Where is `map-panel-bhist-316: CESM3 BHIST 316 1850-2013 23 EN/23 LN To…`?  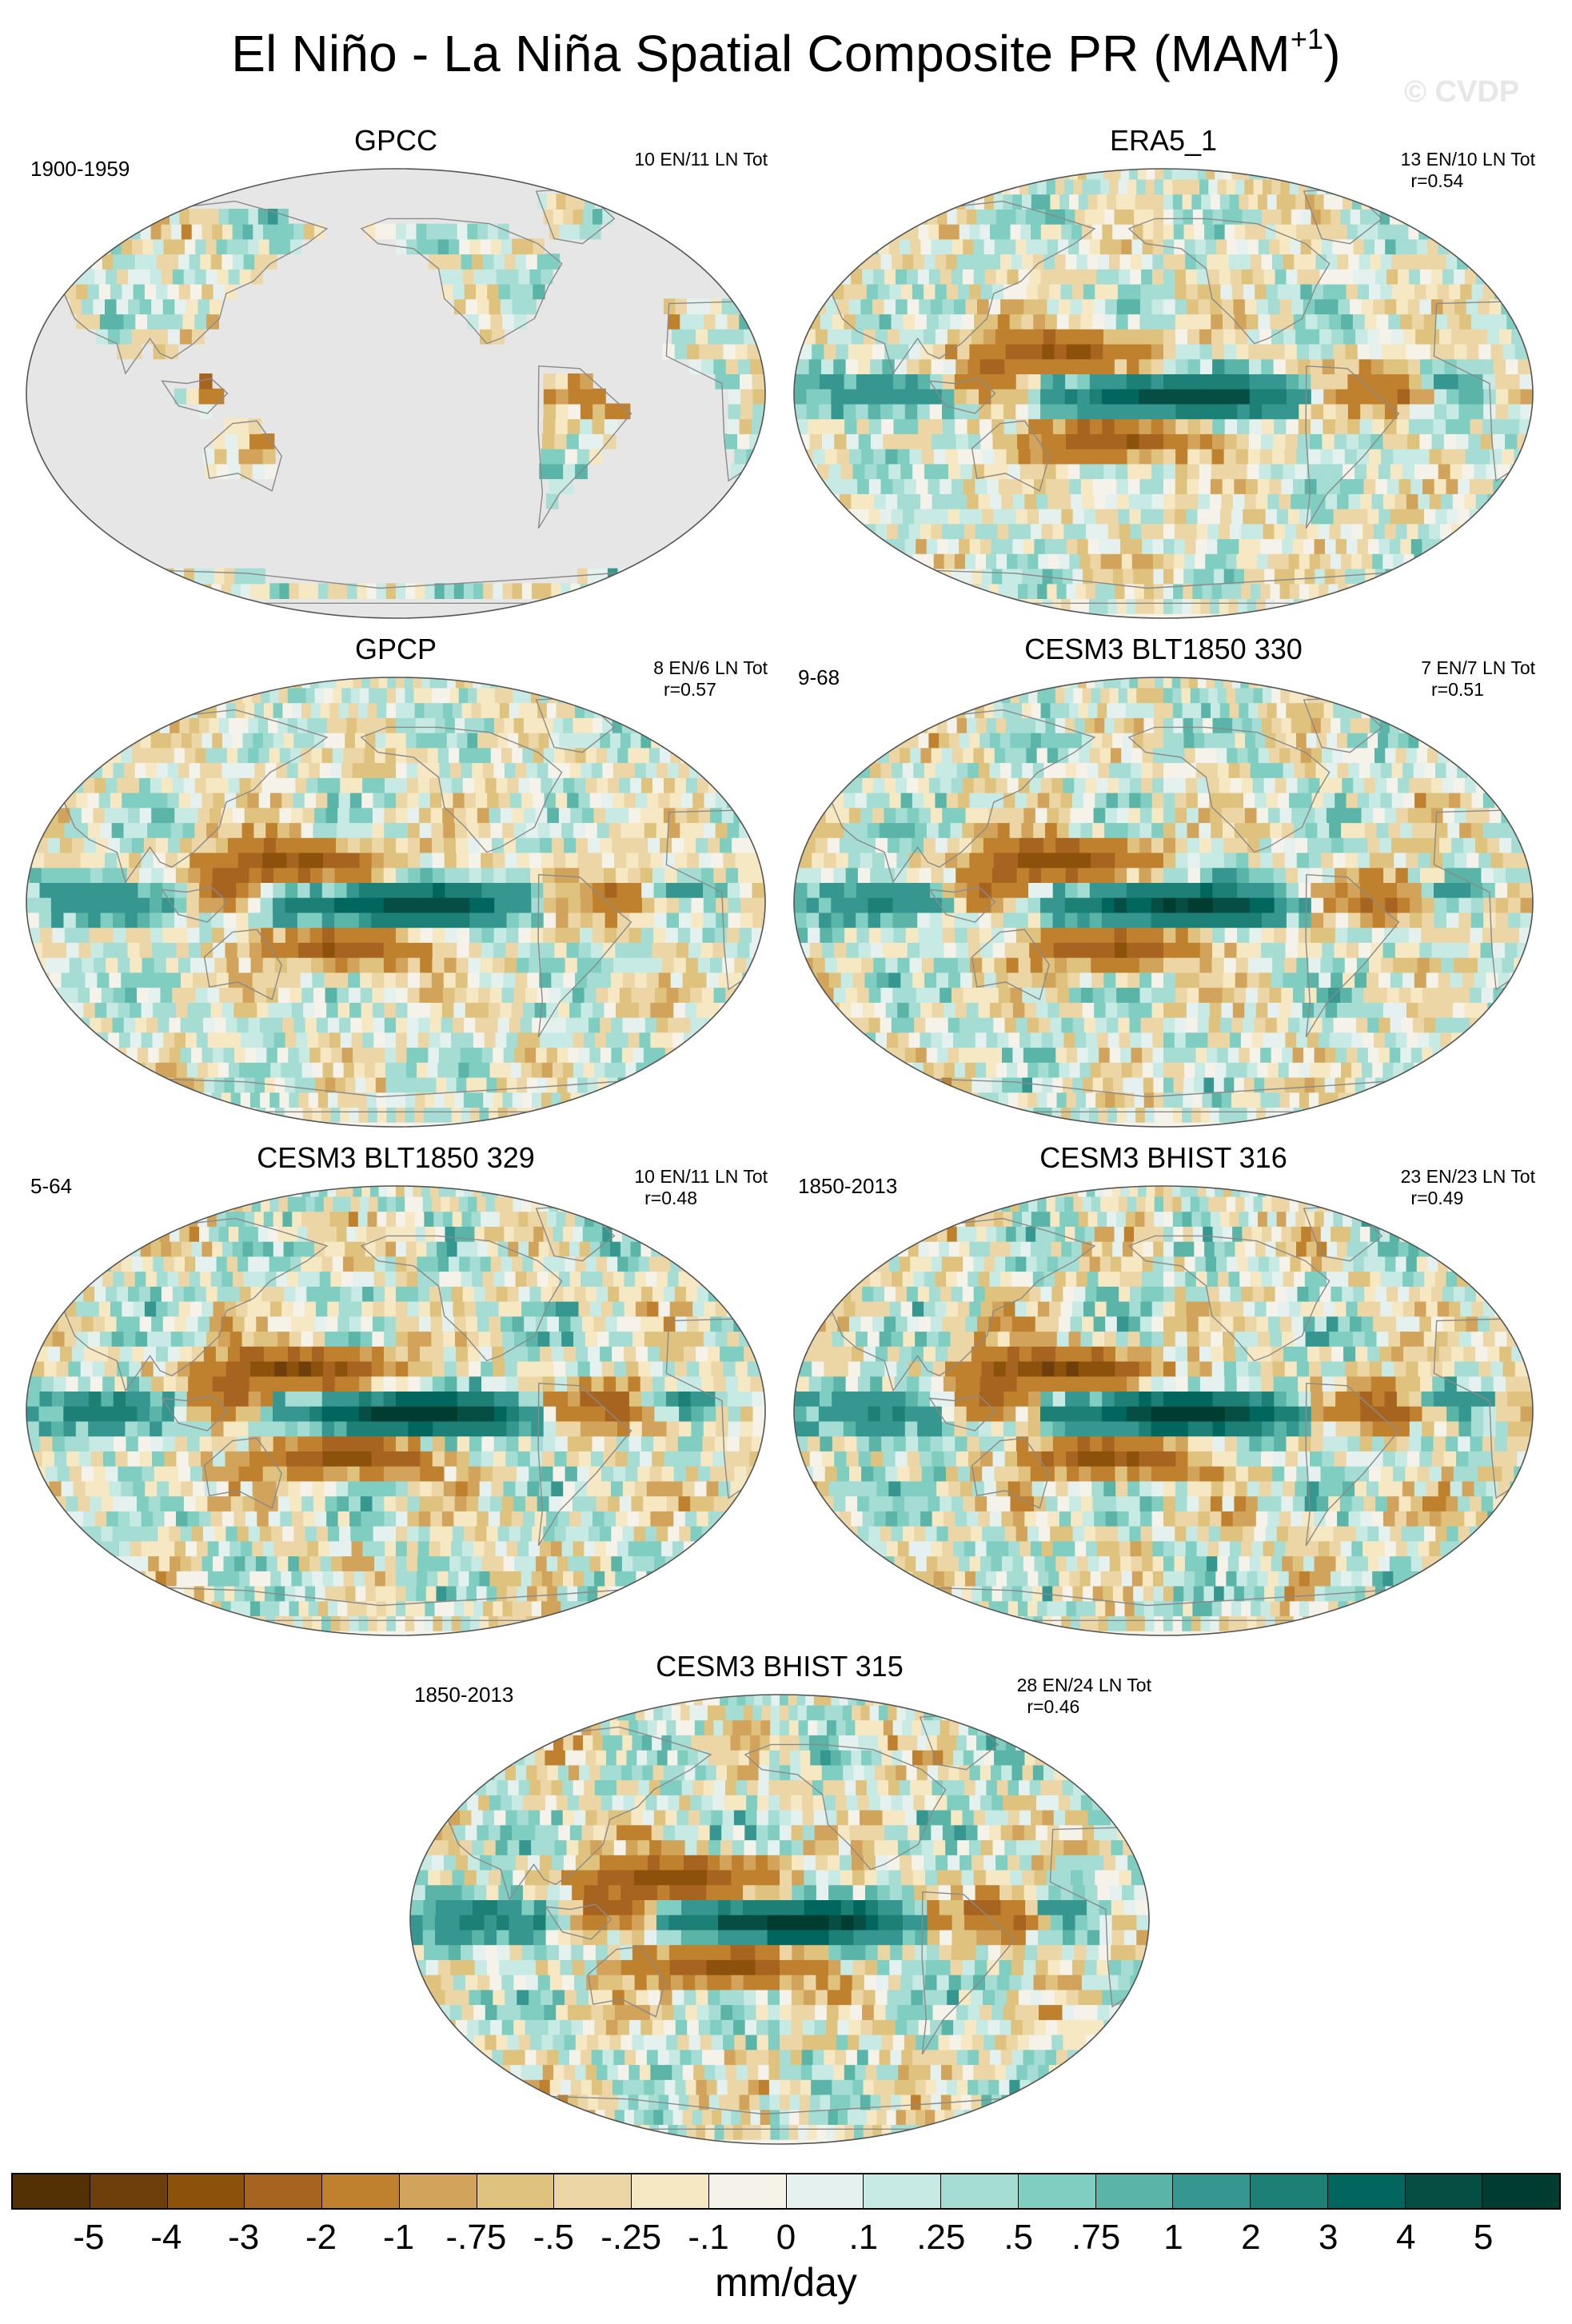 map-panel-bhist-316: CESM3 BHIST 316 1850-2013 23 EN/23 LN To… is located at coordinates (1164, 1390).